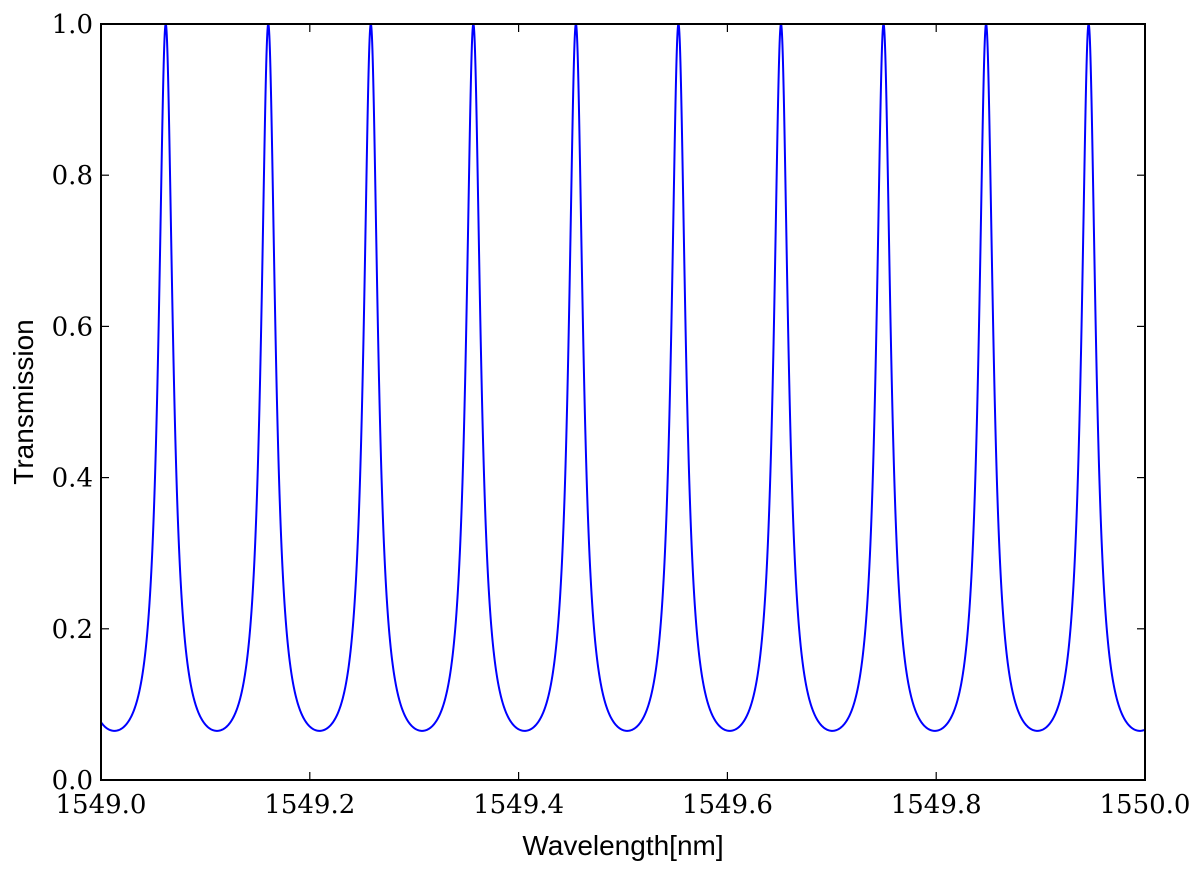  I want to click on x-tick-label: 1549.0, so click(101, 805).